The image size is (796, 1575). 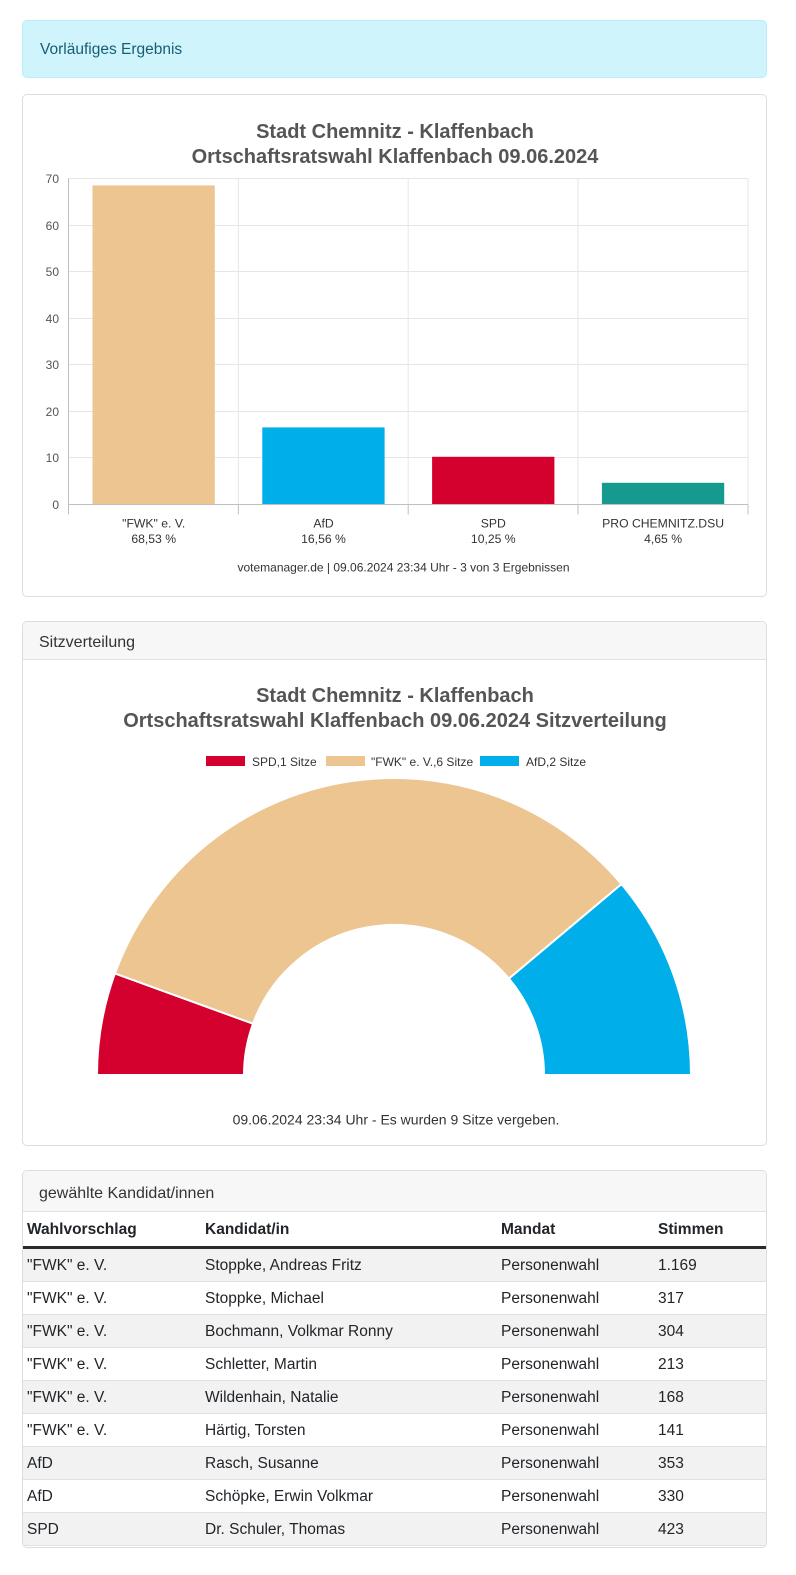 What do you see at coordinates (53, 179) in the screenshot?
I see `svg-text: 70` at bounding box center [53, 179].